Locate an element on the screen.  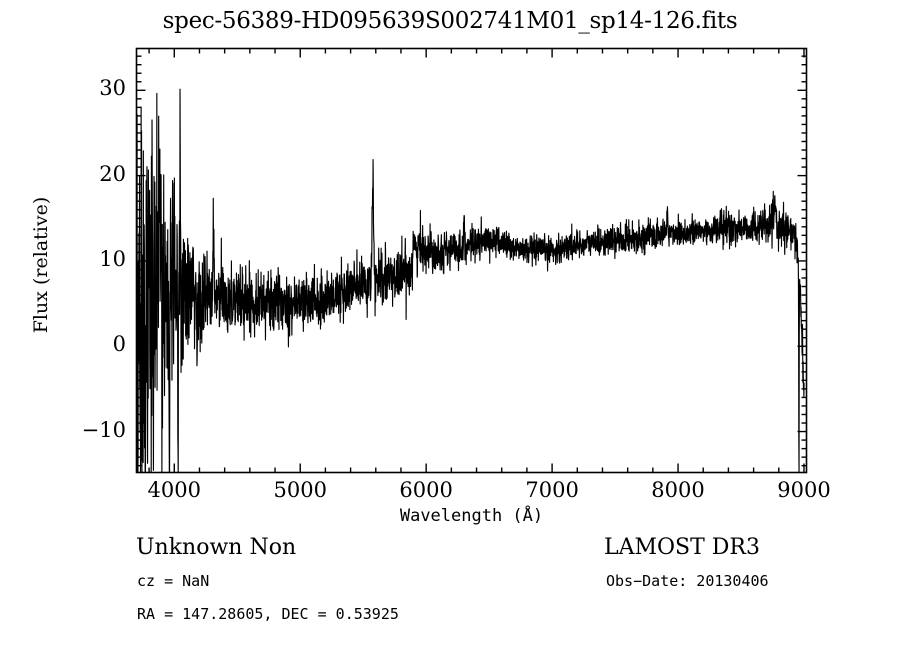
y-tick-label: 20 is located at coordinates (112, 173).